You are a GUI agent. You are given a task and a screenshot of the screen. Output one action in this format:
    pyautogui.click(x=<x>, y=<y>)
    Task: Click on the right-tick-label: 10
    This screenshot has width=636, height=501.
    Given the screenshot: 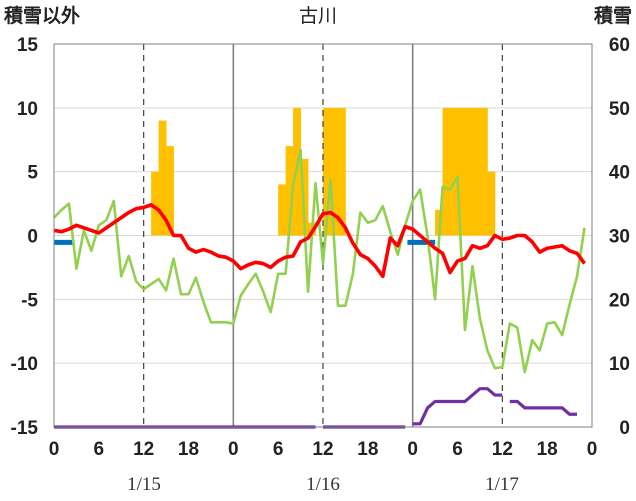 What is the action you would take?
    pyautogui.click(x=619, y=364)
    